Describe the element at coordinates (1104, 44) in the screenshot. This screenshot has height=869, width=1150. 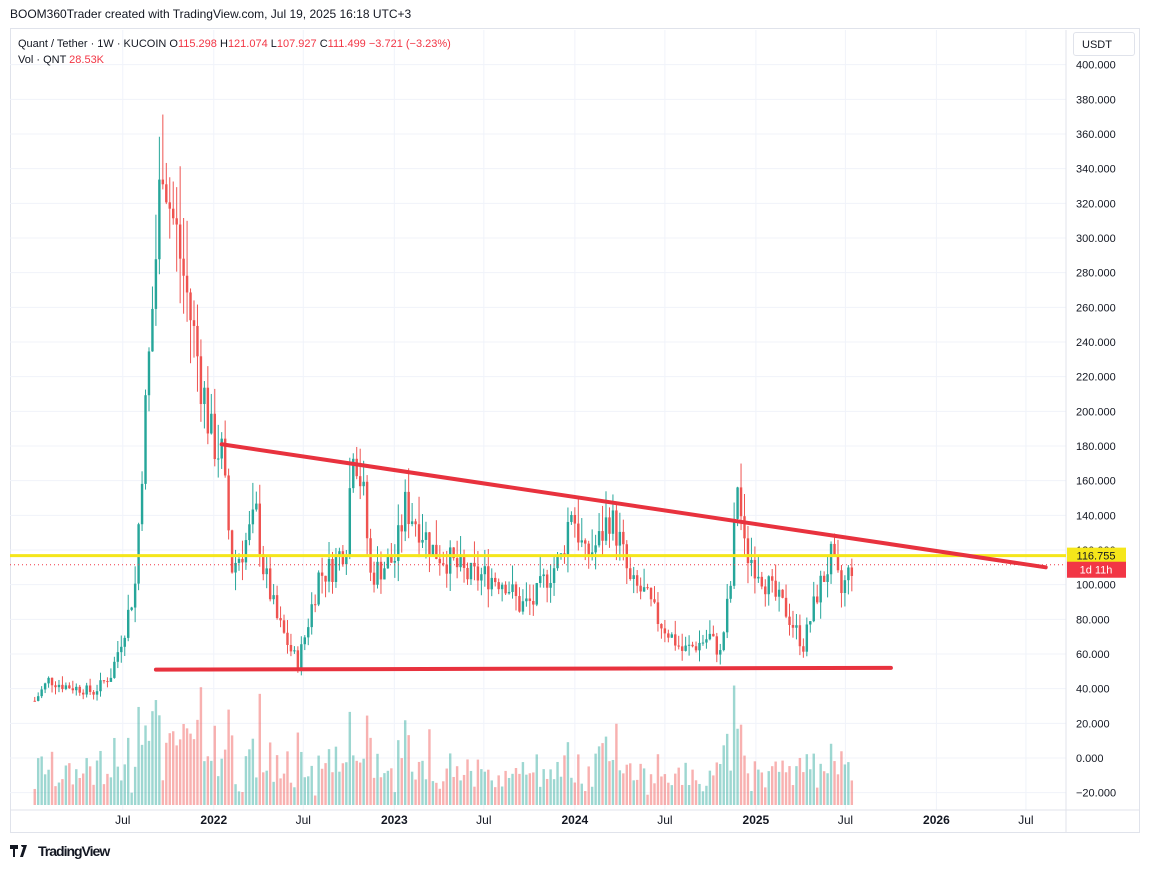
I see `currency-button: USDT` at that location.